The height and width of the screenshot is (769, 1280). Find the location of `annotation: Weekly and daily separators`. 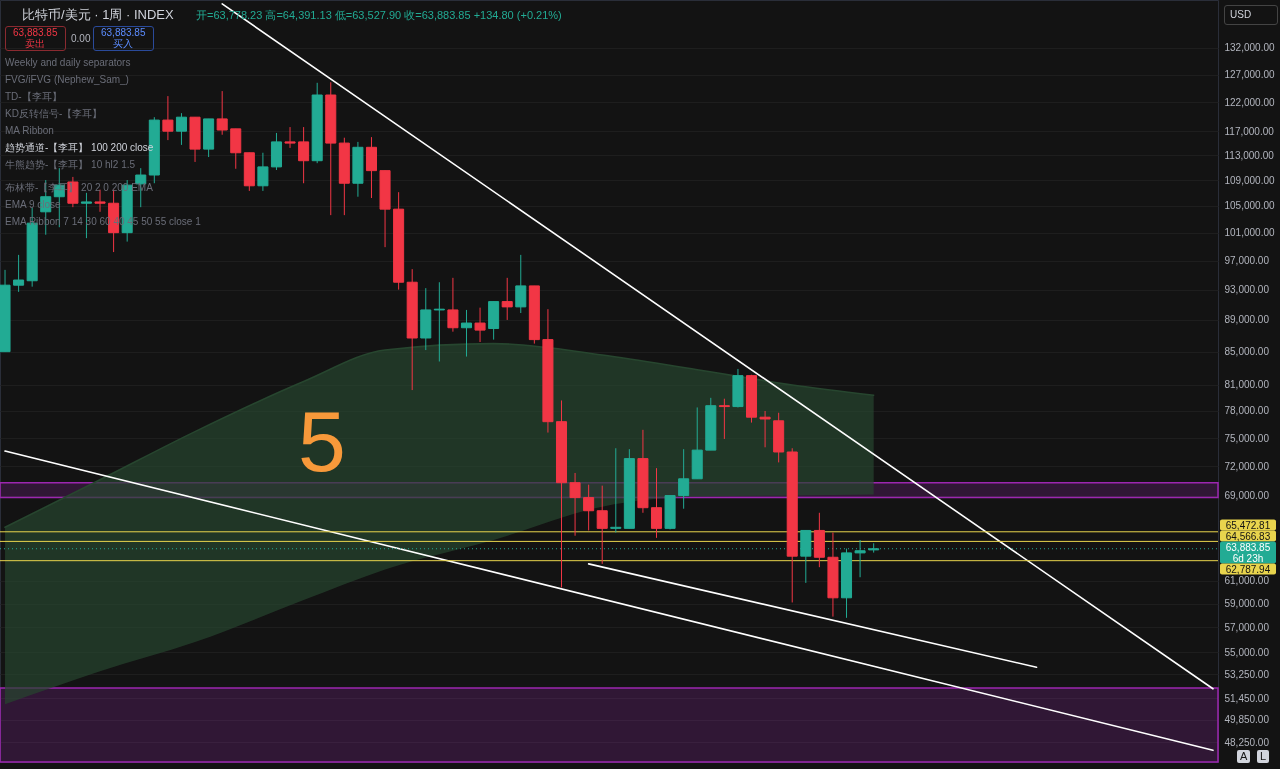

annotation: Weekly and daily separators is located at coordinates (68, 63).